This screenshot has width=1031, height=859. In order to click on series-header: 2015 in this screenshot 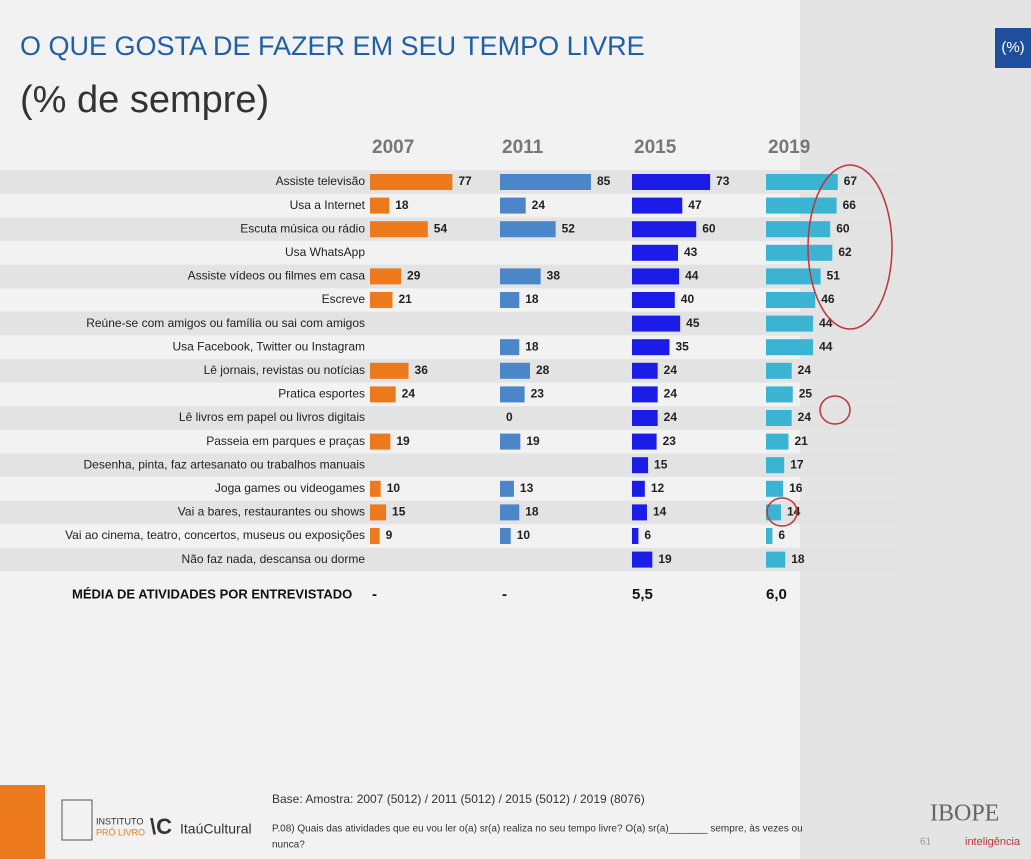, I will do `click(655, 147)`.